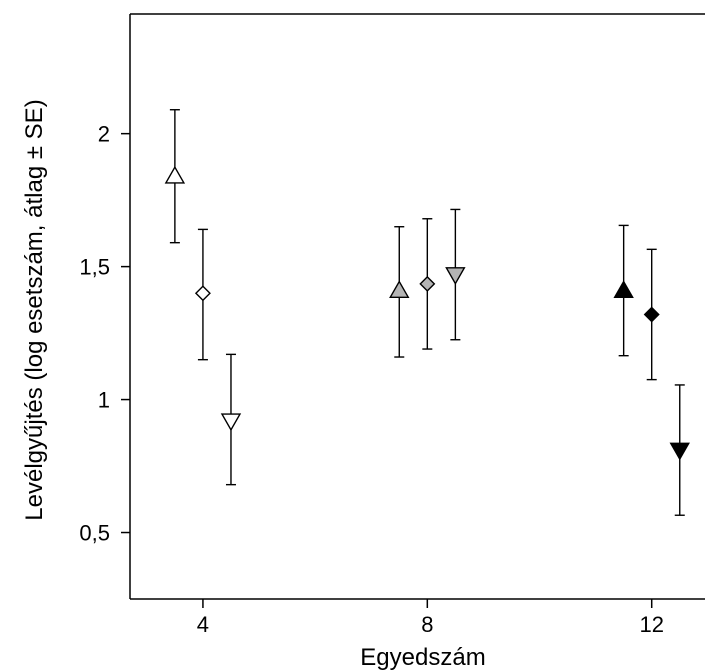  Describe the element at coordinates (651, 624) in the screenshot. I see `x-tick-label: 12` at that location.